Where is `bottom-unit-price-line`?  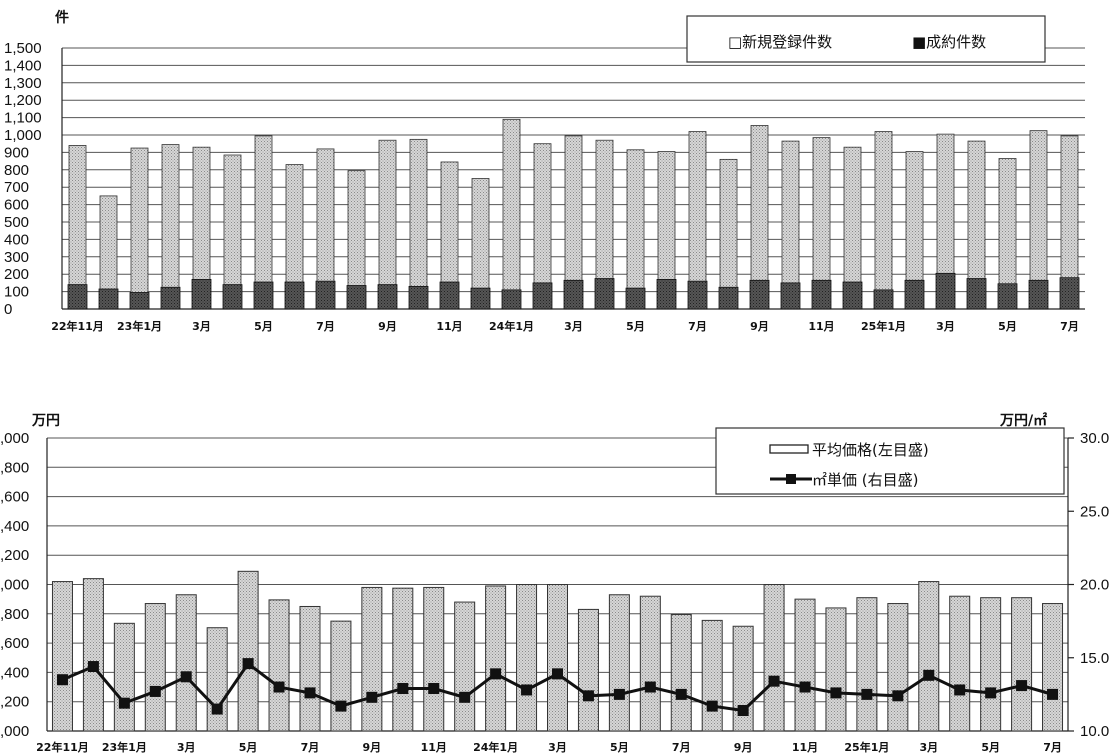
bottom-unit-price-line is located at coordinates (557, 687).